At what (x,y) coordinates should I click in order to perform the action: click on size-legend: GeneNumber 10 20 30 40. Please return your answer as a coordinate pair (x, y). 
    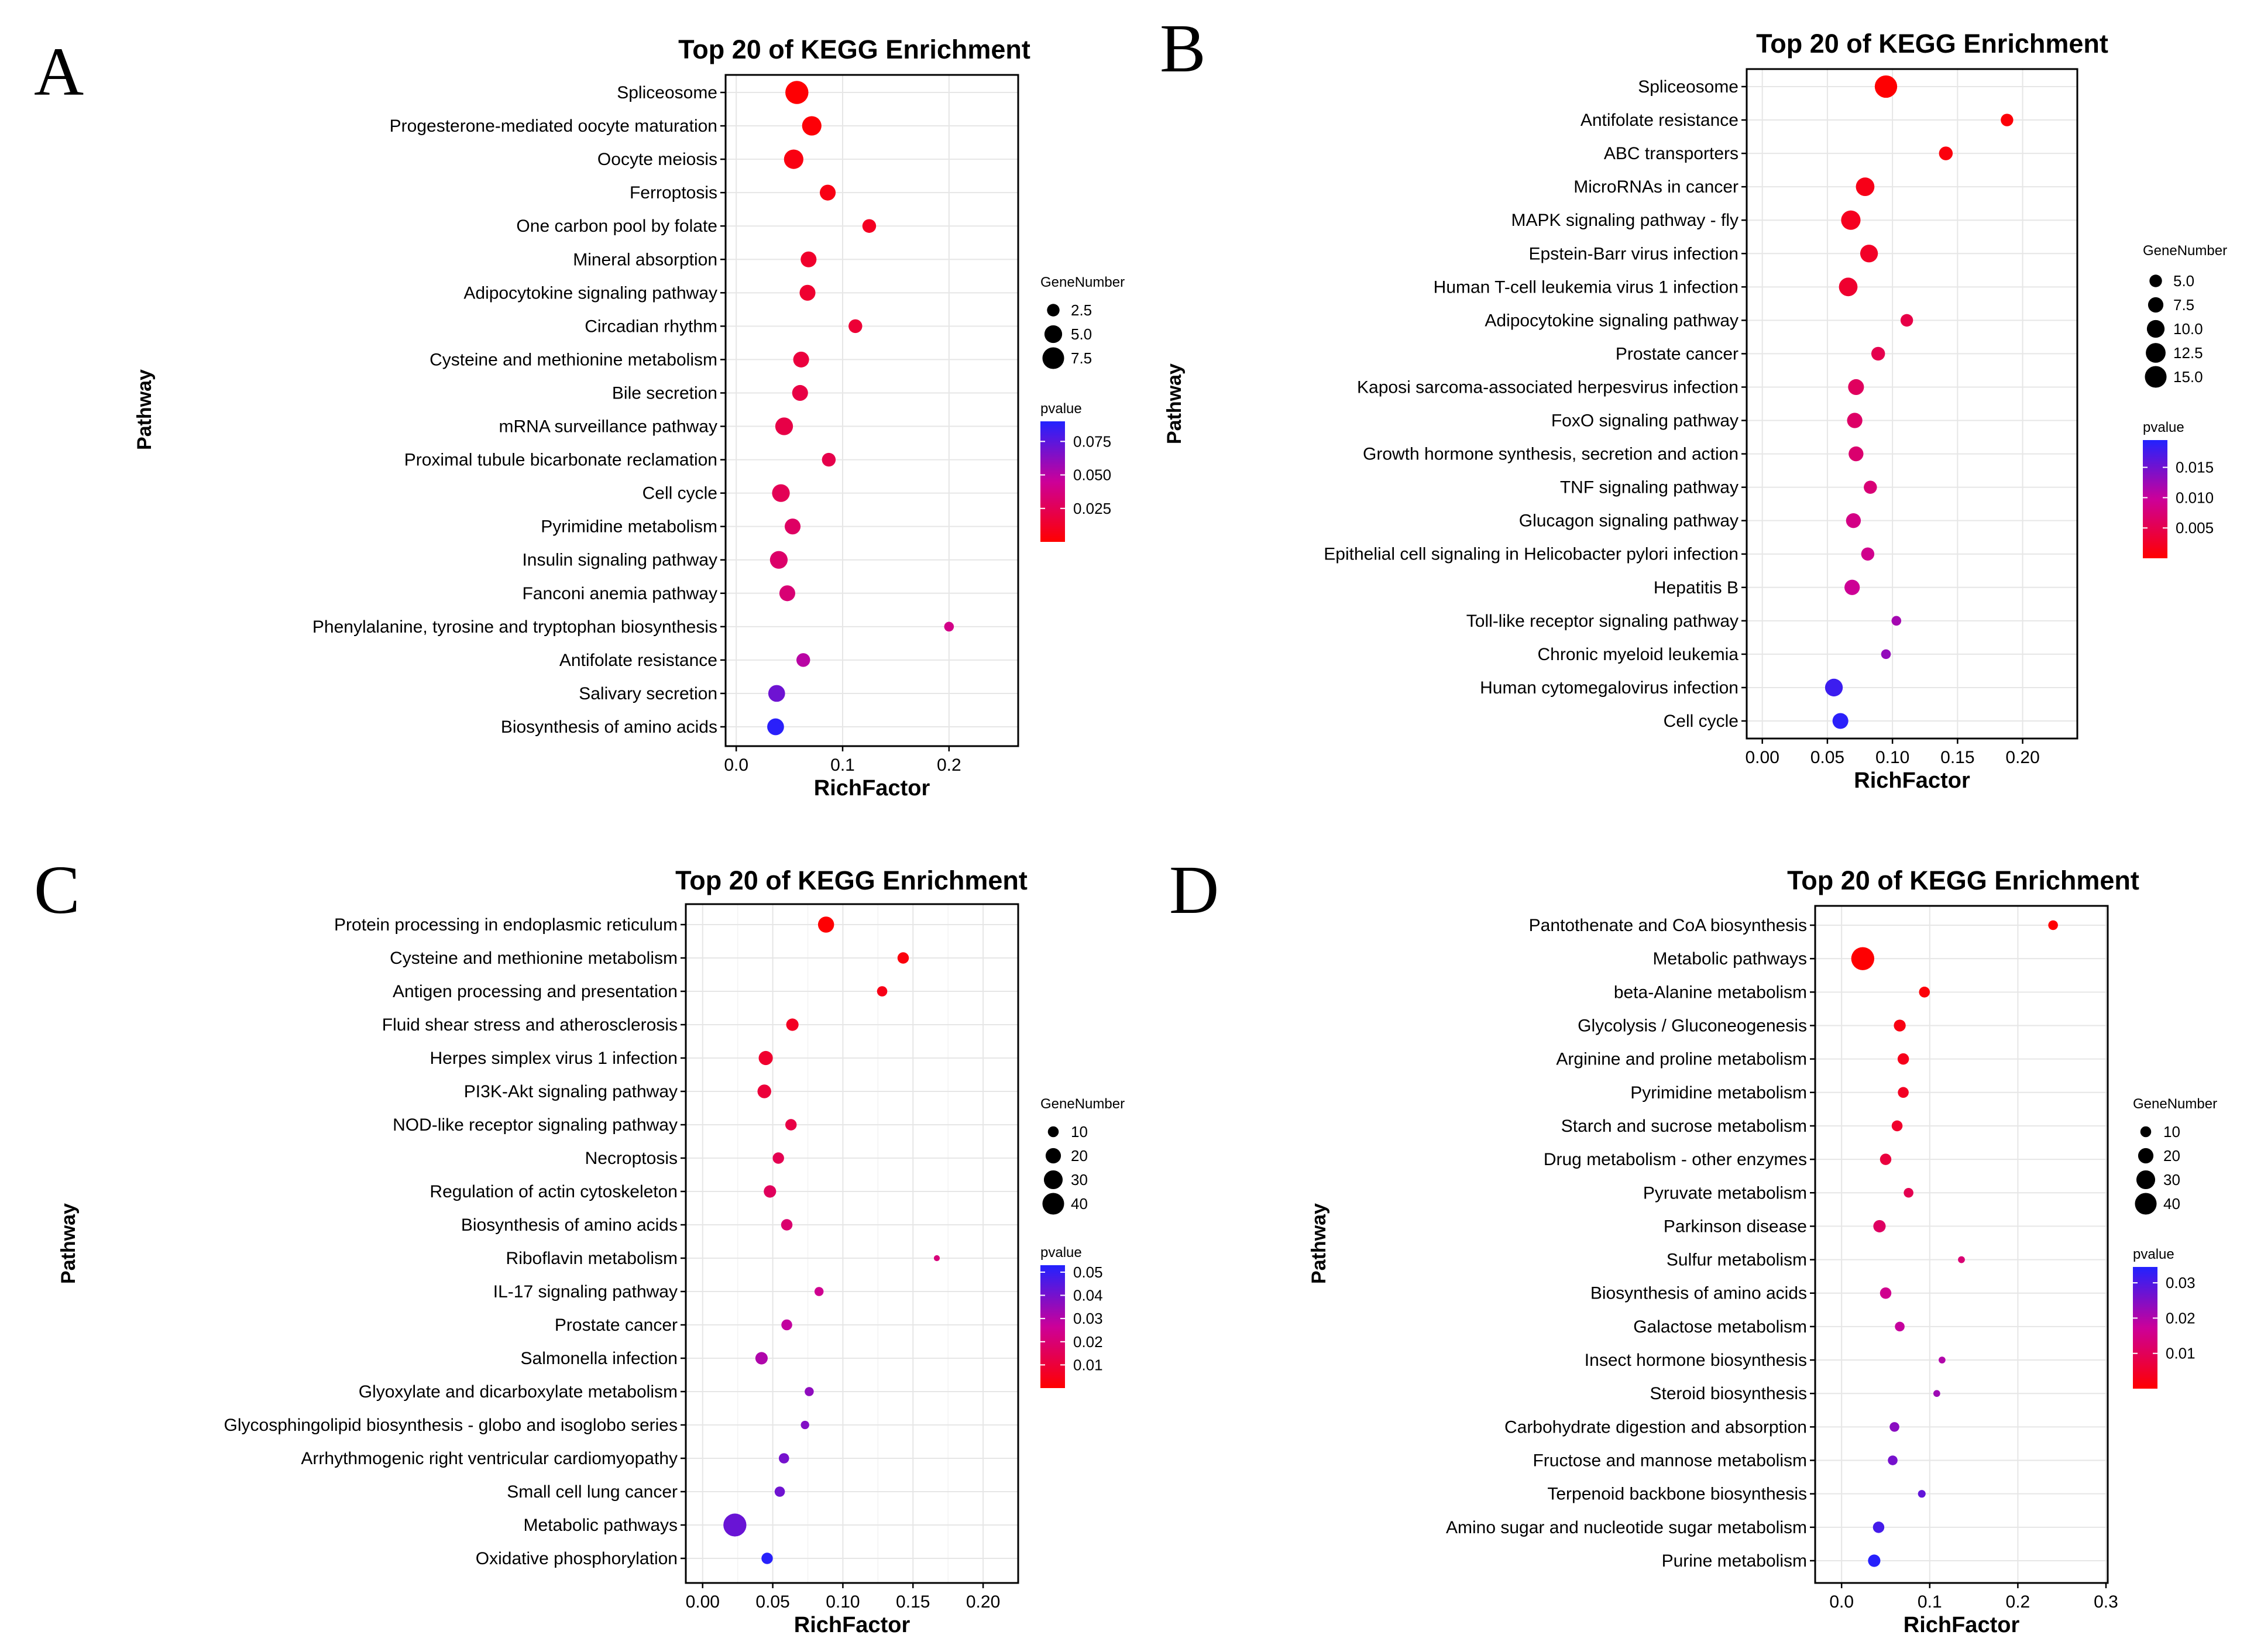
    Looking at the image, I should click on (1082, 1155).